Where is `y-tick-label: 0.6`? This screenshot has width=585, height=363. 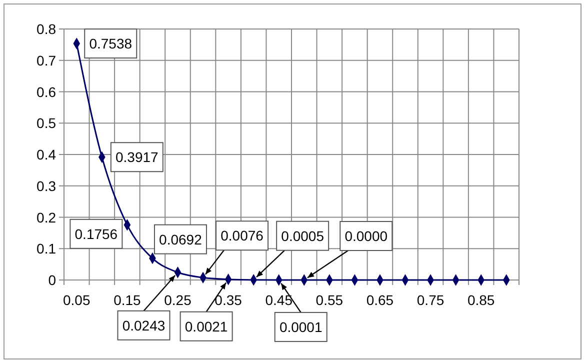 y-tick-label: 0.6 is located at coordinates (46, 92).